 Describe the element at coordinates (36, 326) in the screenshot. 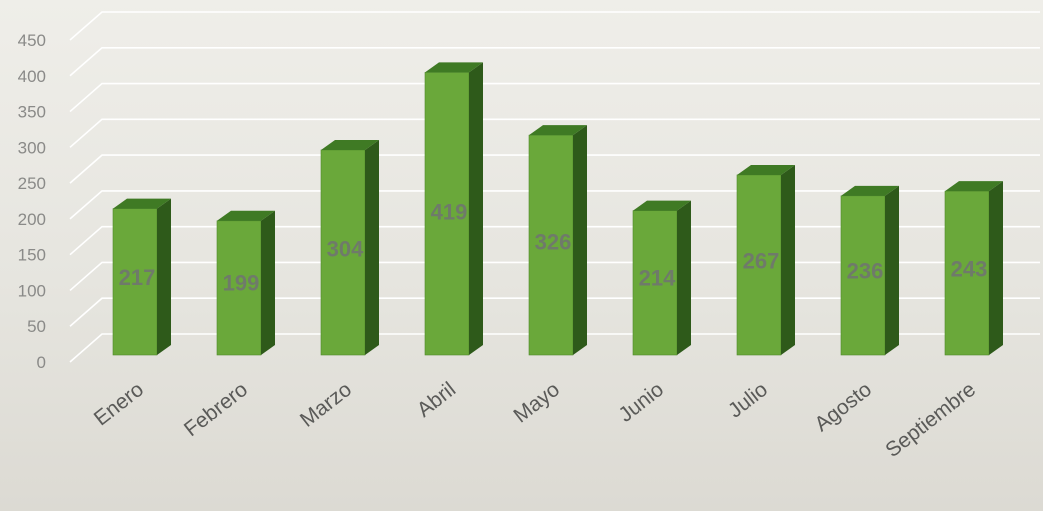

I see `y-tick-label: 50` at that location.